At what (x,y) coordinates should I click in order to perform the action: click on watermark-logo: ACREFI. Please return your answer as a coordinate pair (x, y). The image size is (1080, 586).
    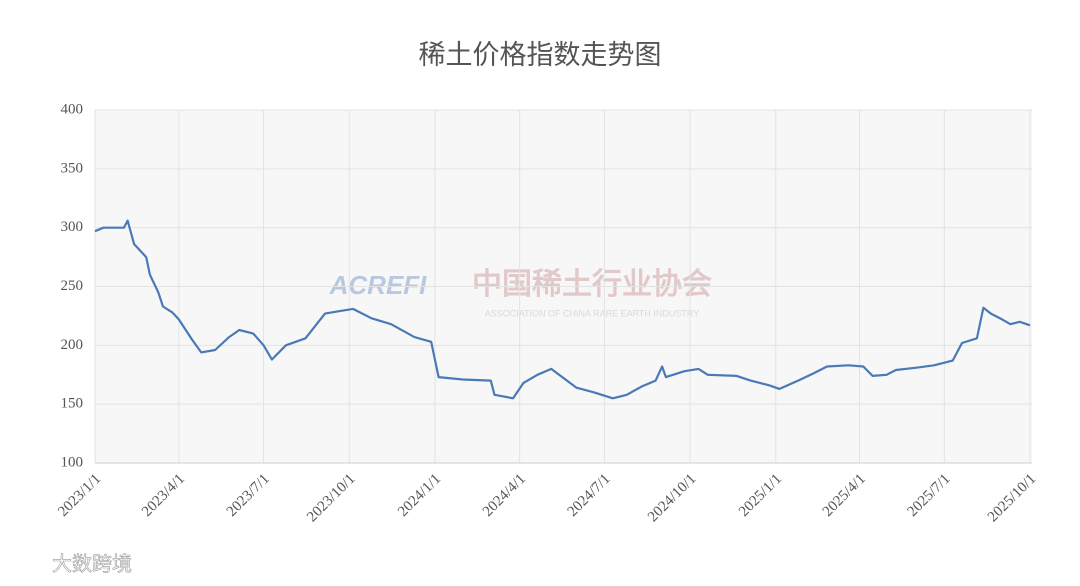
    Looking at the image, I should click on (378, 285).